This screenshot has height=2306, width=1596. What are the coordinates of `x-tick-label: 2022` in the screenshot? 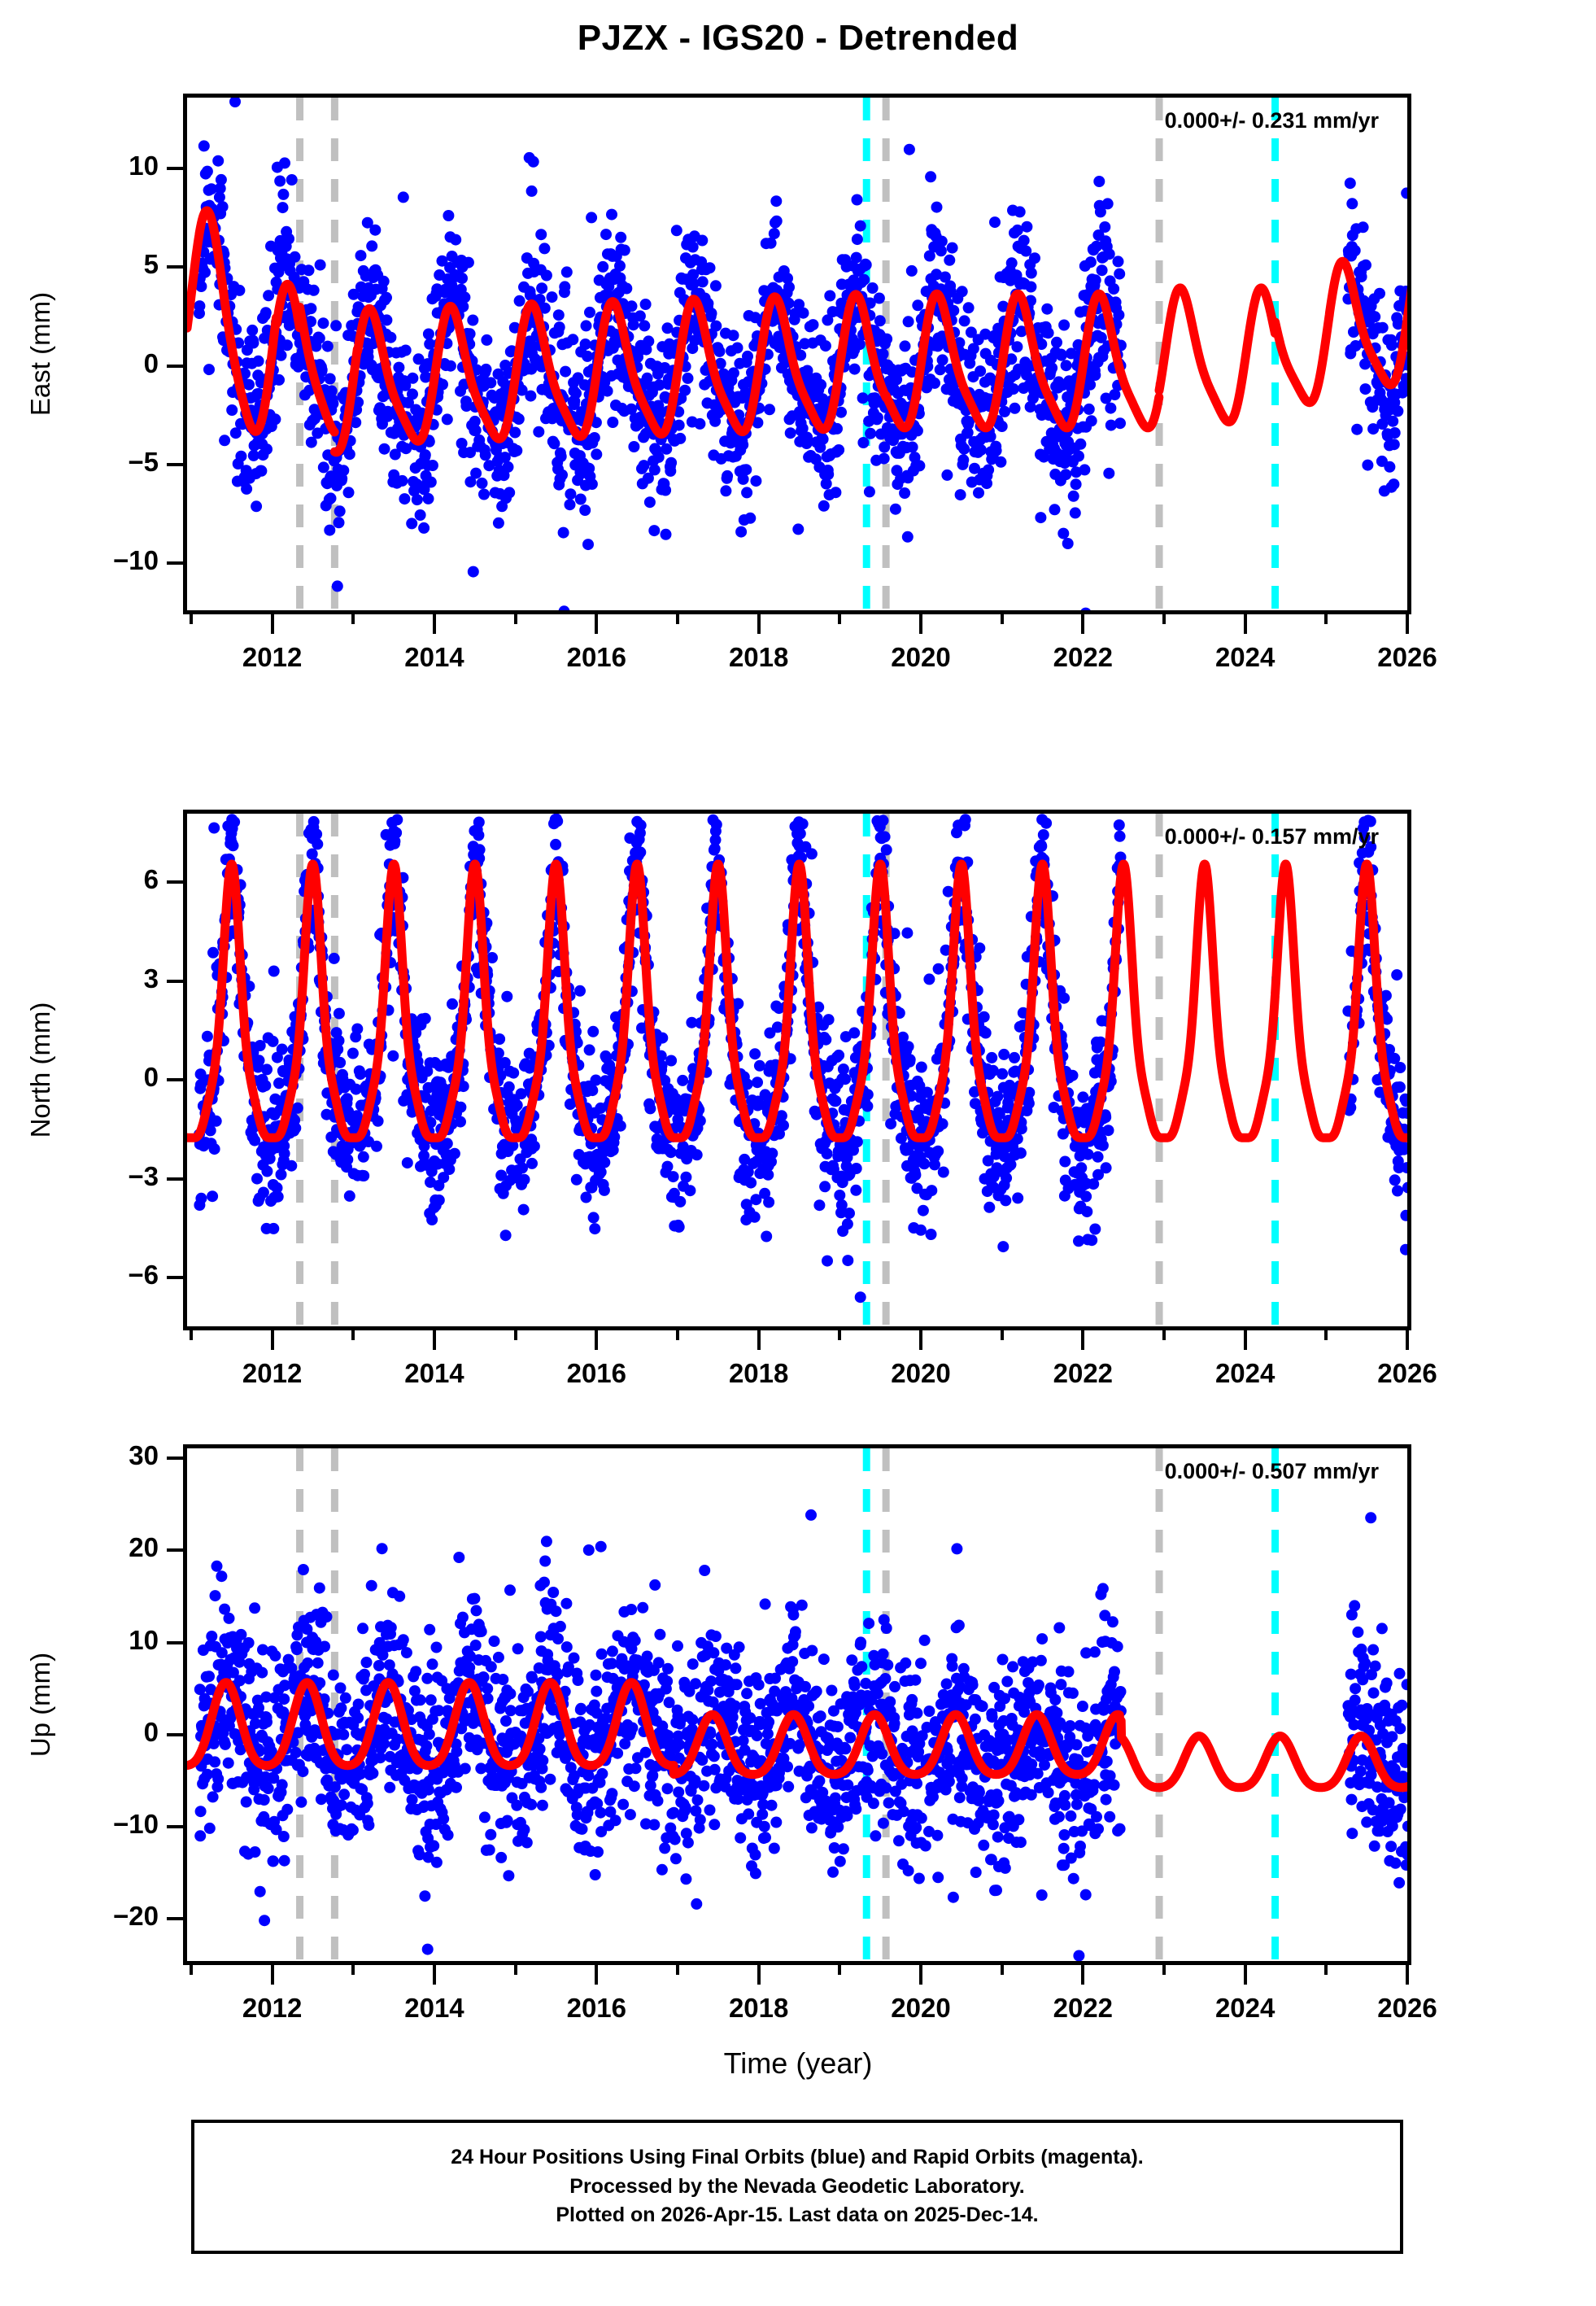 It's located at (1083, 657).